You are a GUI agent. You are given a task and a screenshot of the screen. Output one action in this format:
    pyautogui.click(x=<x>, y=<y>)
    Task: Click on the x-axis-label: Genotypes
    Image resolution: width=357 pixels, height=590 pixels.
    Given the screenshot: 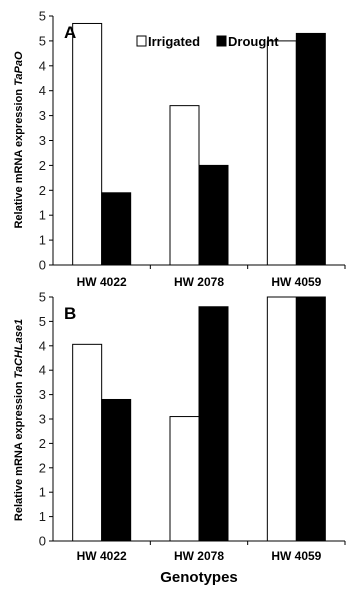 What is the action you would take?
    pyautogui.click(x=199, y=577)
    